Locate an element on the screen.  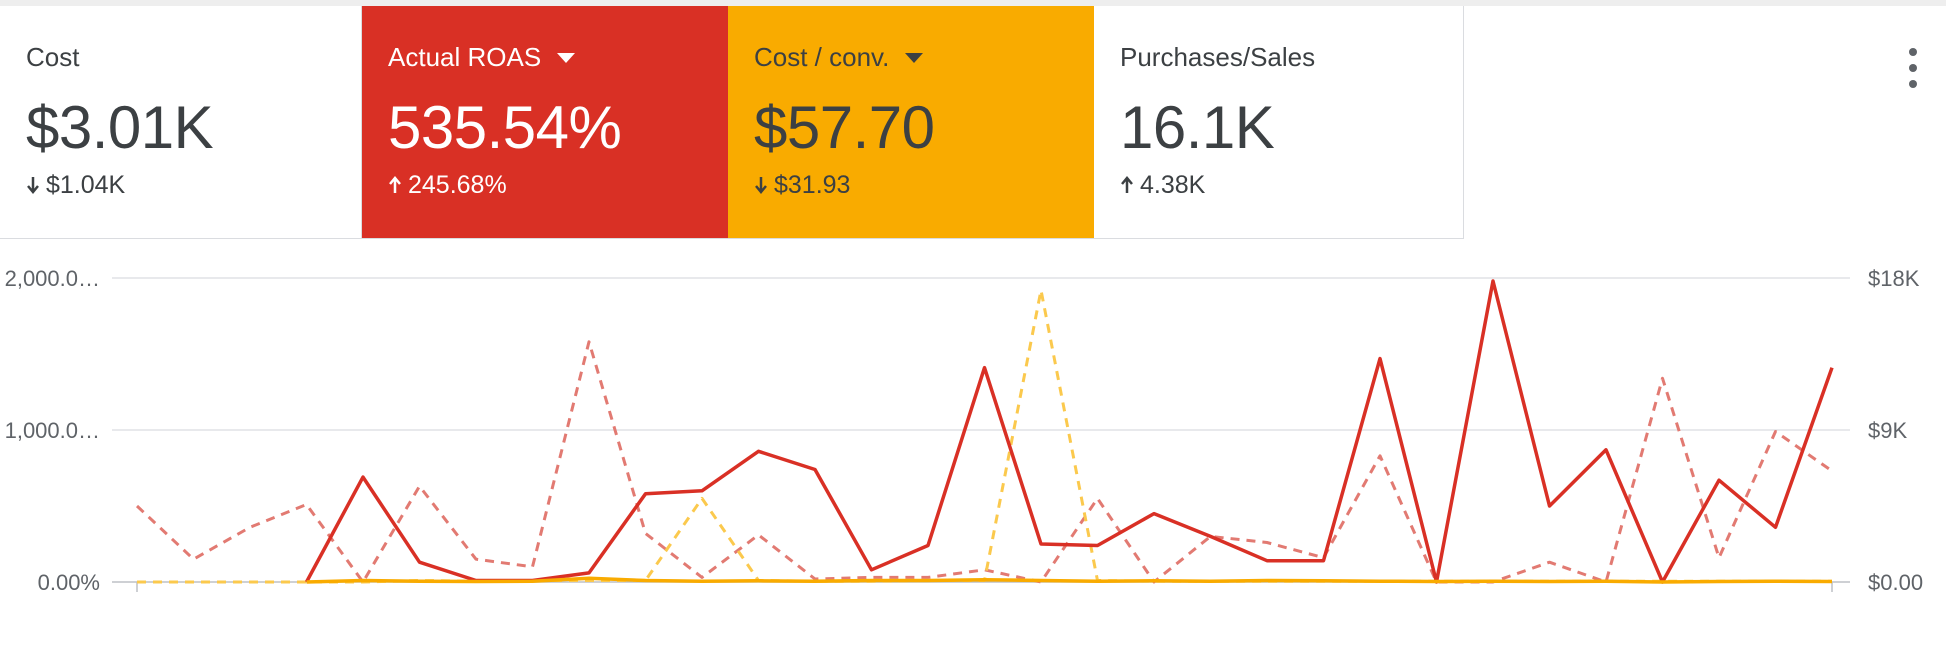
scorecard-delta: $1.04K is located at coordinates (193, 185).